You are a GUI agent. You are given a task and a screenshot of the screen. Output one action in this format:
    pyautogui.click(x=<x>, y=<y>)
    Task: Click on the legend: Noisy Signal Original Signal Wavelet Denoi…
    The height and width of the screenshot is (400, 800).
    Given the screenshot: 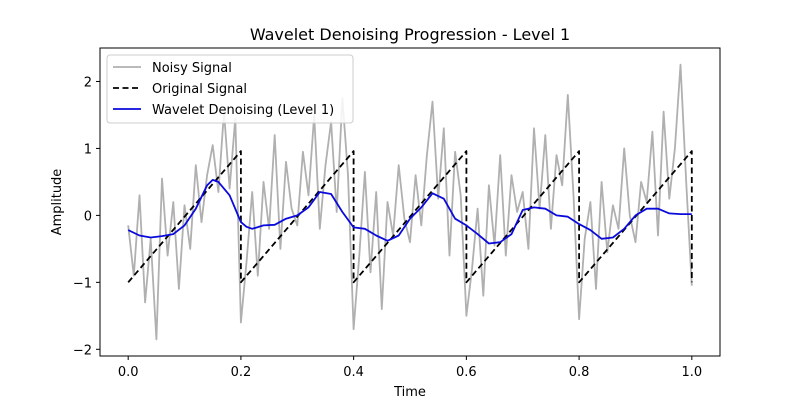 What is the action you would take?
    pyautogui.click(x=230, y=89)
    